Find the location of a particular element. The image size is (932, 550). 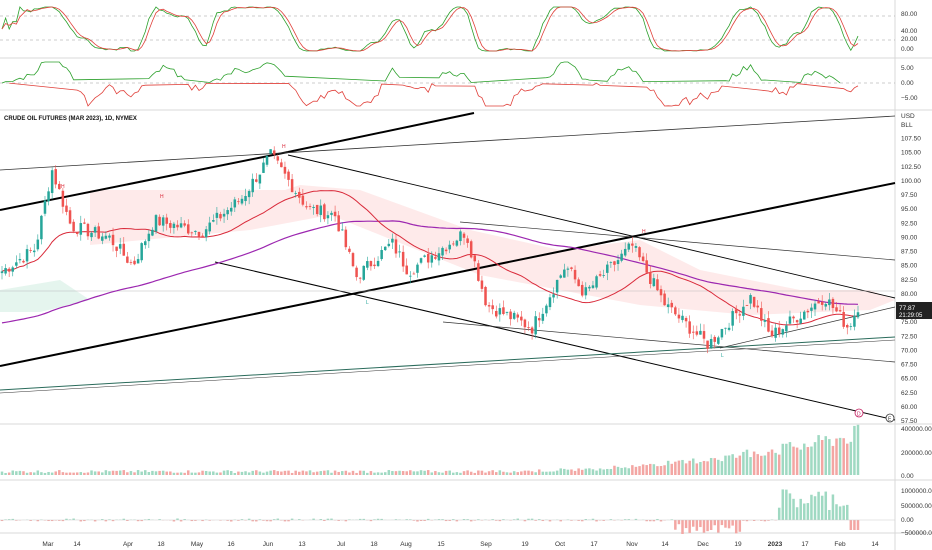

price-tick-label: 97.50 is located at coordinates (909, 195).